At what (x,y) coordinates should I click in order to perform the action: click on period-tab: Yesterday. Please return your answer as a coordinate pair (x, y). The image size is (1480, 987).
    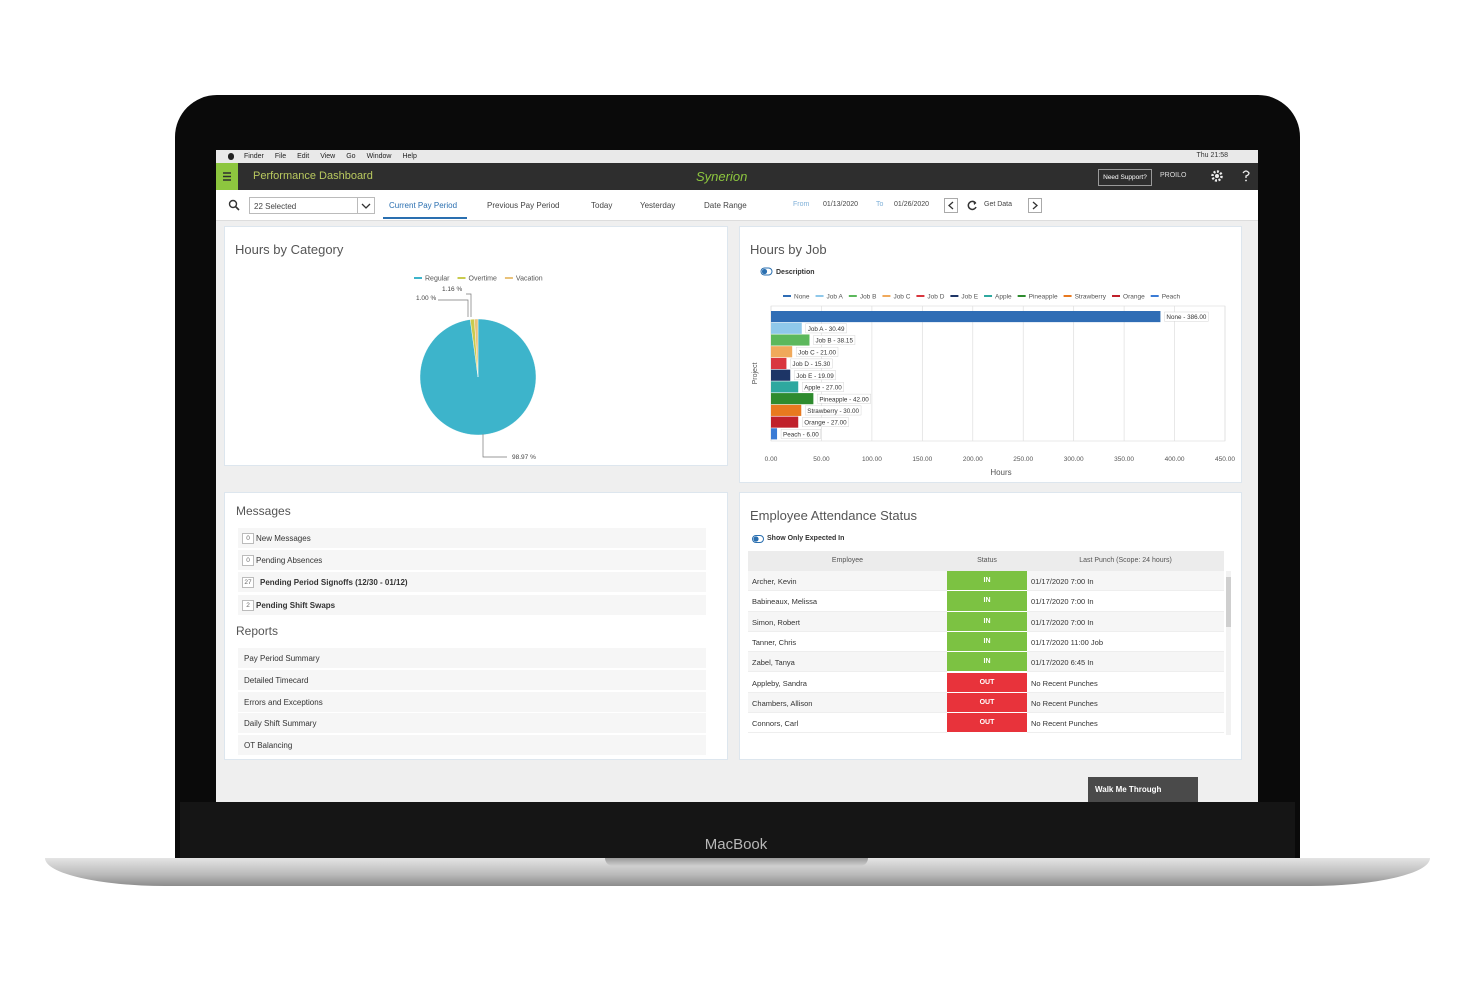
    Looking at the image, I should click on (658, 205).